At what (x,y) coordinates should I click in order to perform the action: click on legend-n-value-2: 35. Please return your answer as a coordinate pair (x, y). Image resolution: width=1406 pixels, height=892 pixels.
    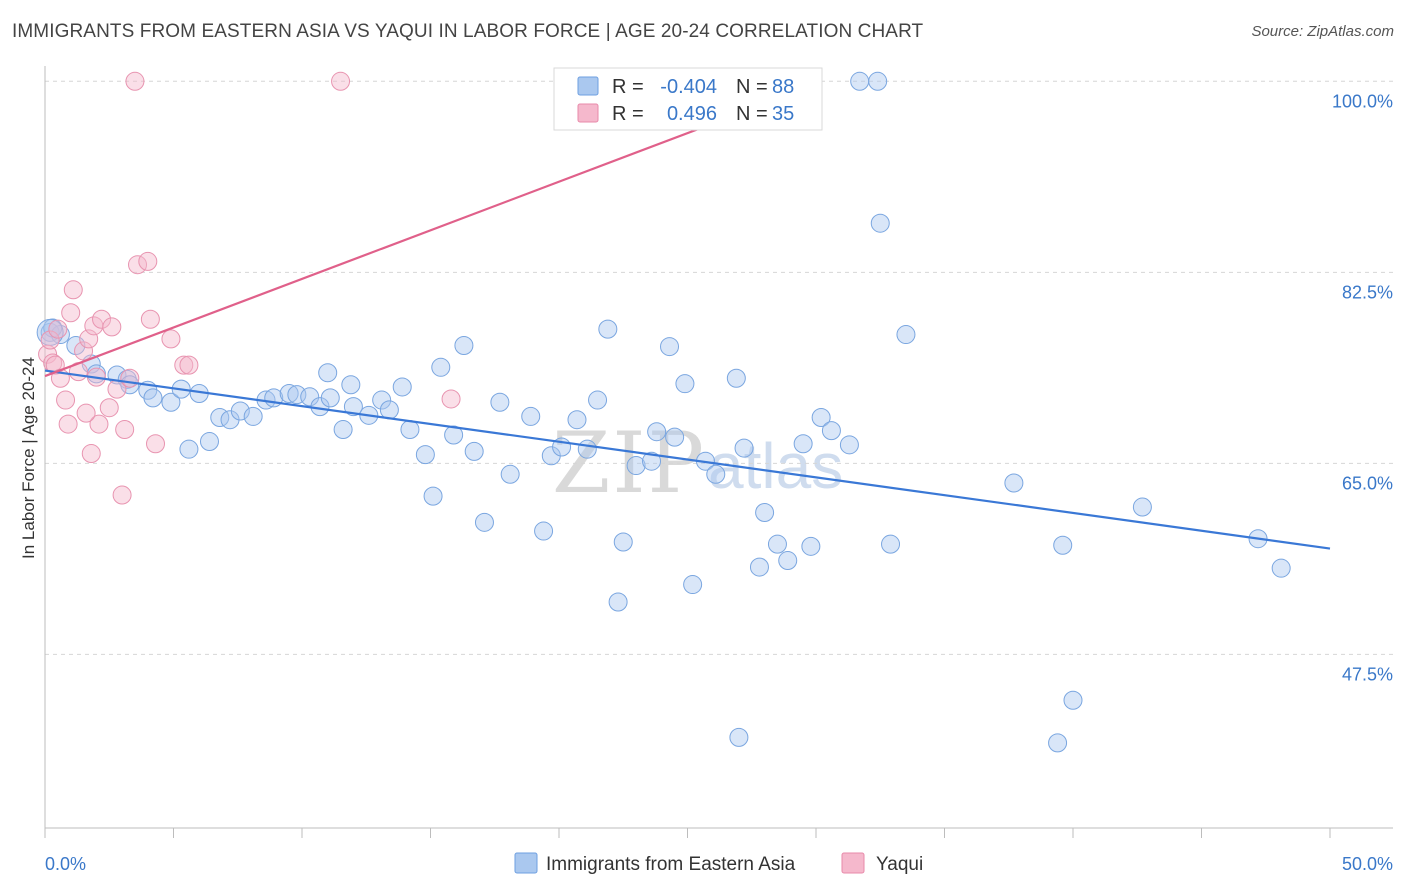
    Looking at the image, I should click on (783, 114).